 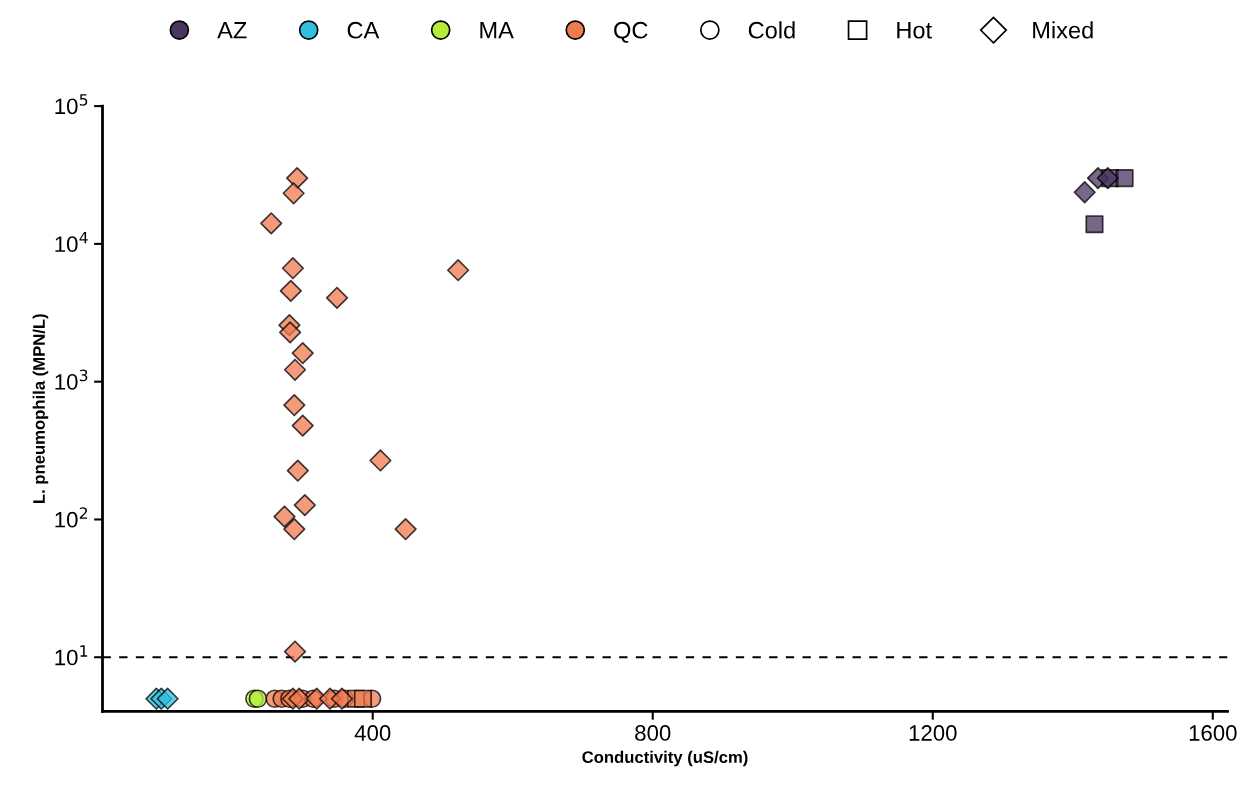 I want to click on legend-label: AZ, so click(x=232, y=30).